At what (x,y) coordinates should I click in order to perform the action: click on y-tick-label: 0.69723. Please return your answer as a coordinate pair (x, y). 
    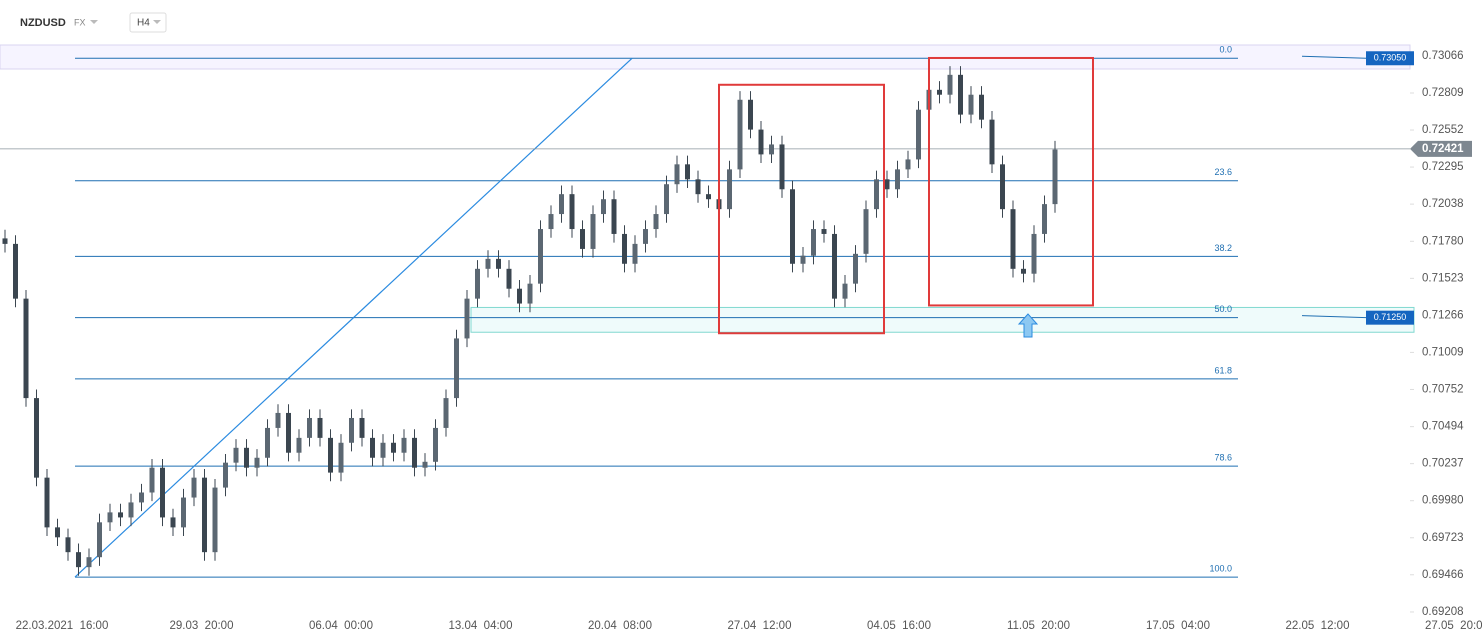
    Looking at the image, I should click on (1443, 538).